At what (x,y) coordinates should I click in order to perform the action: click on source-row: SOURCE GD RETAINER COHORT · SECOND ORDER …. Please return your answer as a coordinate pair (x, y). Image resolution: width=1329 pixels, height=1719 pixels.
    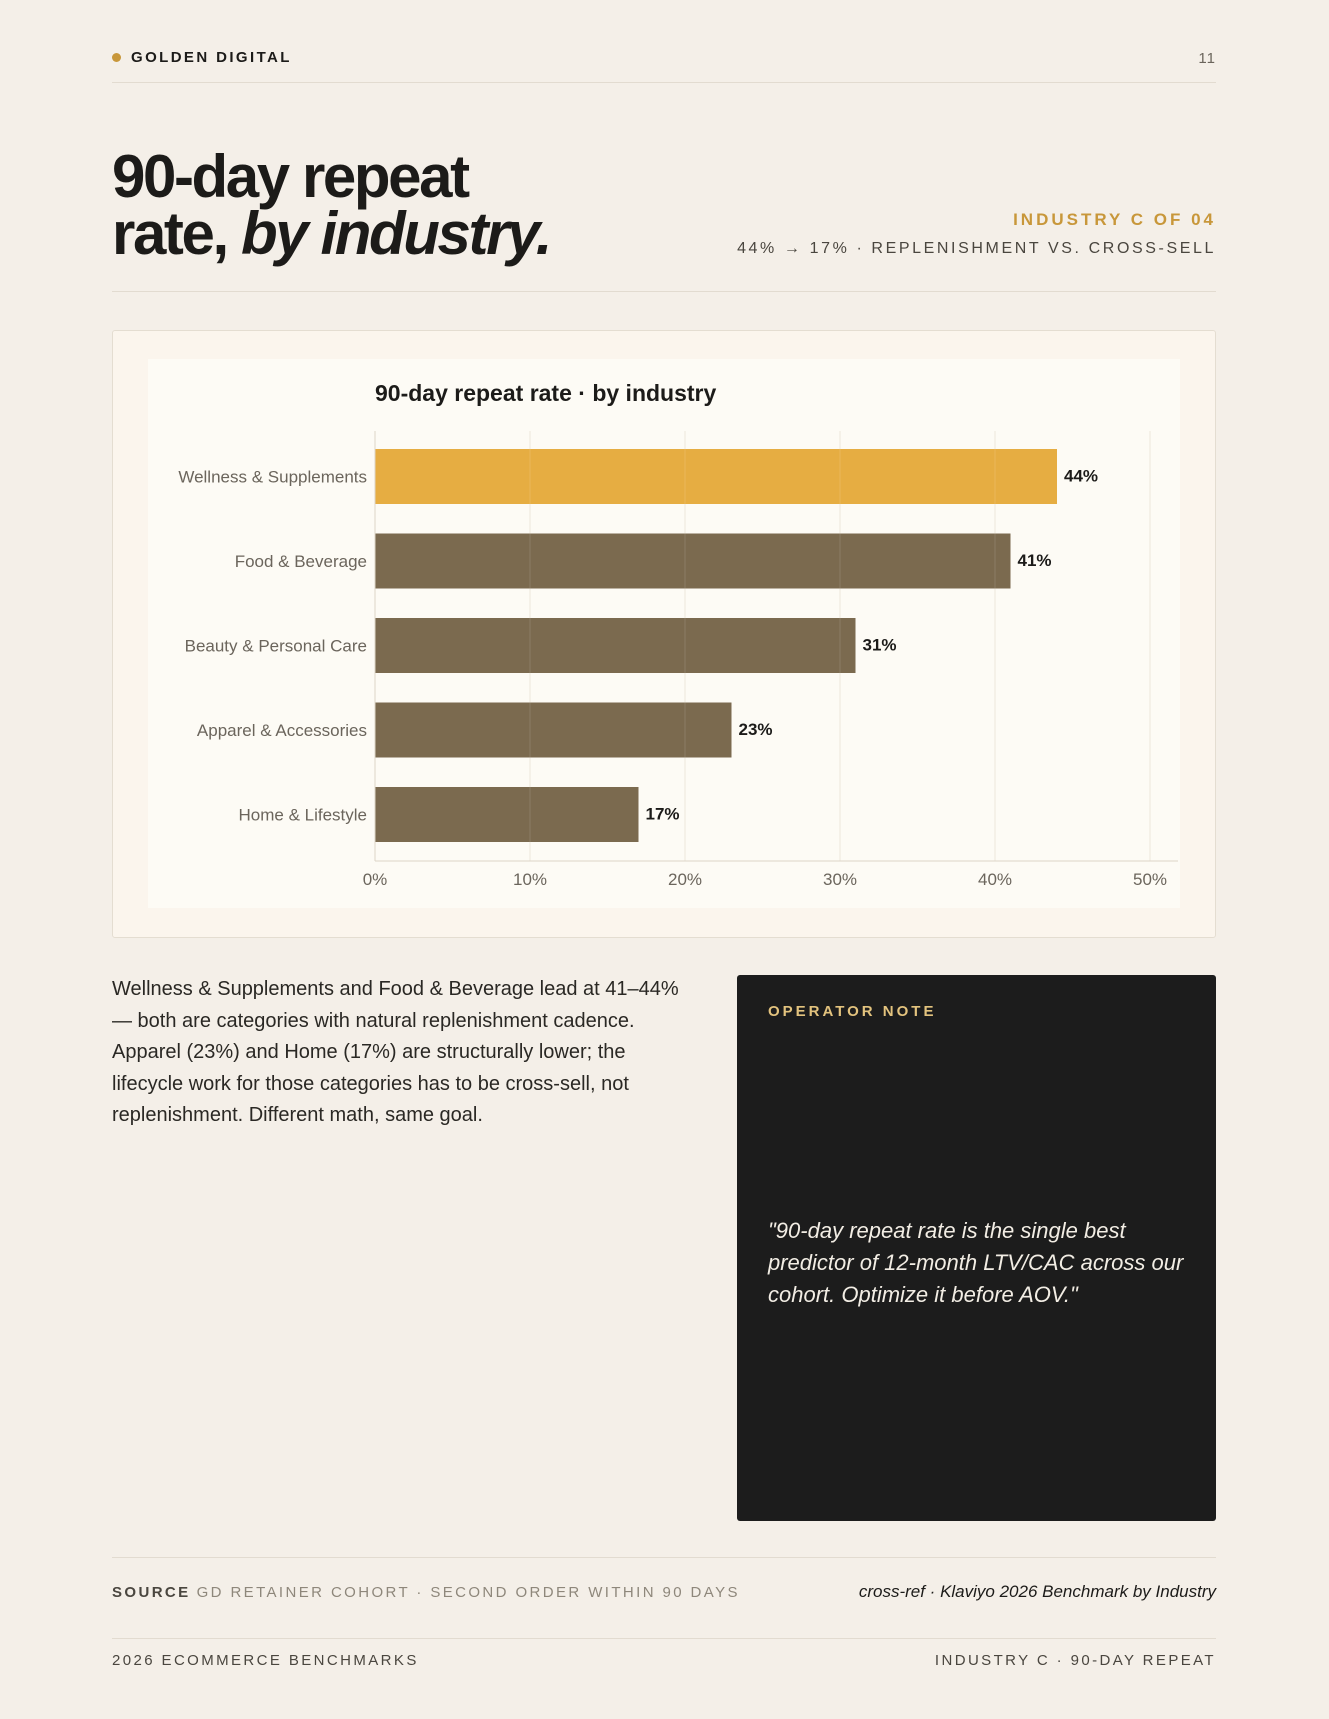
    Looking at the image, I should click on (664, 1598).